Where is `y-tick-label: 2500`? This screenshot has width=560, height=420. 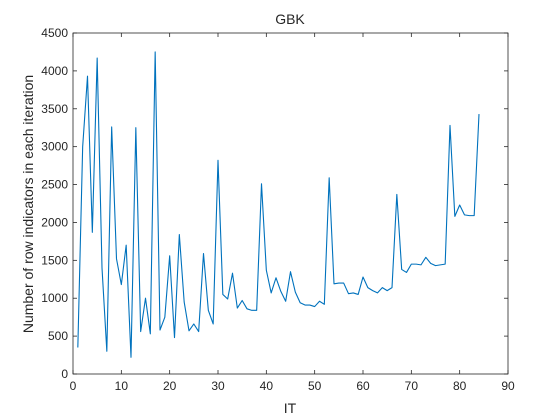 y-tick-label: 2500 is located at coordinates (54, 185).